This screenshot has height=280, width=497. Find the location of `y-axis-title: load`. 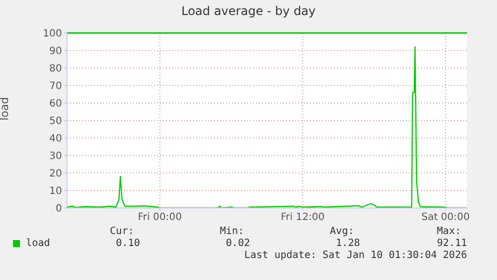

y-axis-title: load is located at coordinates (5, 108).